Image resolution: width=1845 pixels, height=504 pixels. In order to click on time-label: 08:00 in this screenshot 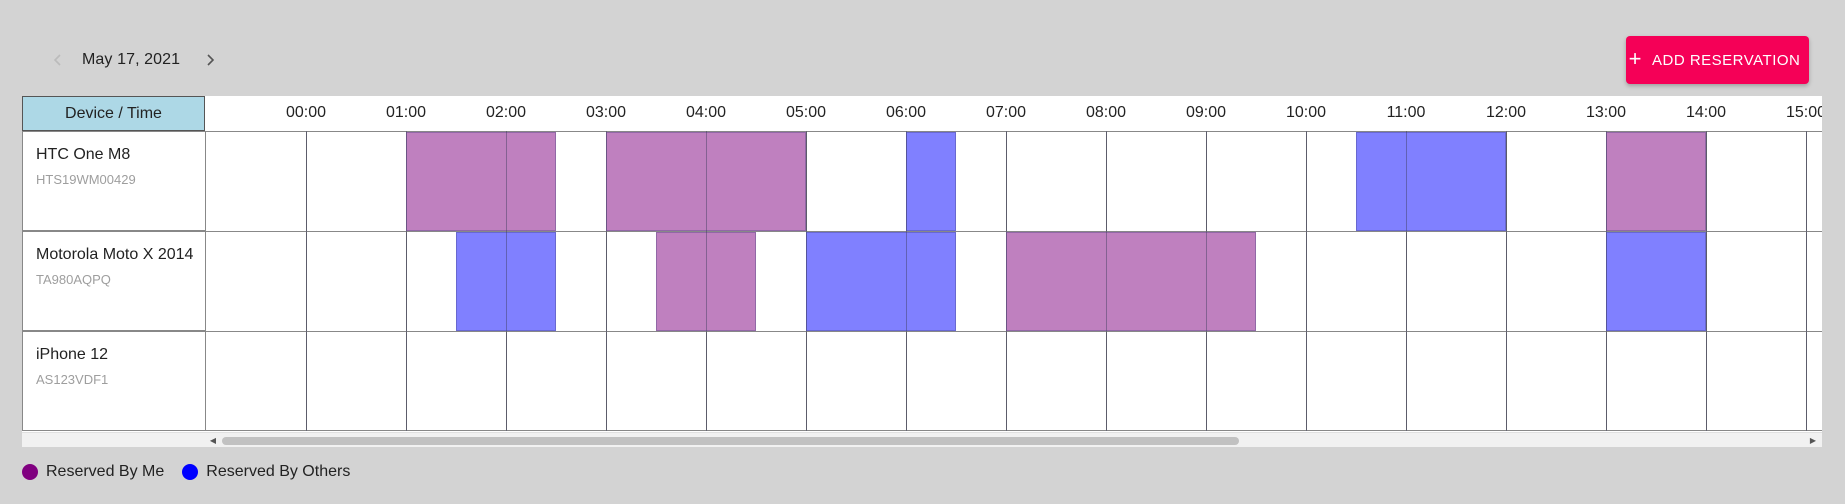, I will do `click(1106, 112)`.